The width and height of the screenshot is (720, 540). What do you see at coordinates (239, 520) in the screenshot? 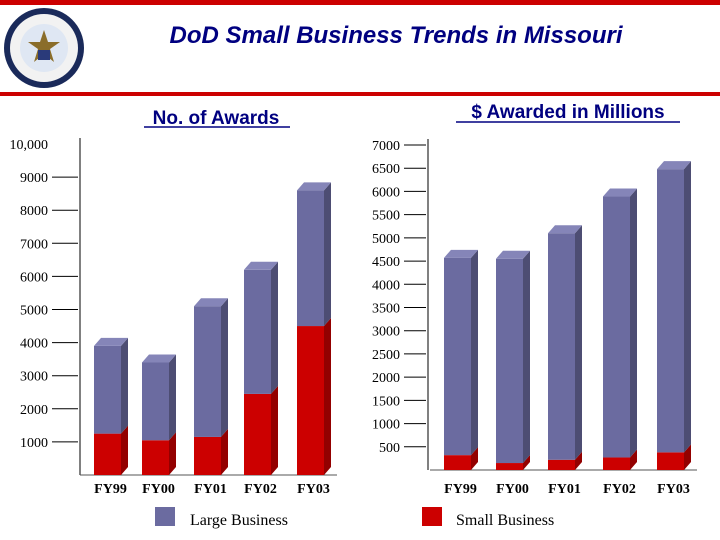
I see `legend-large-label: Large Business` at bounding box center [239, 520].